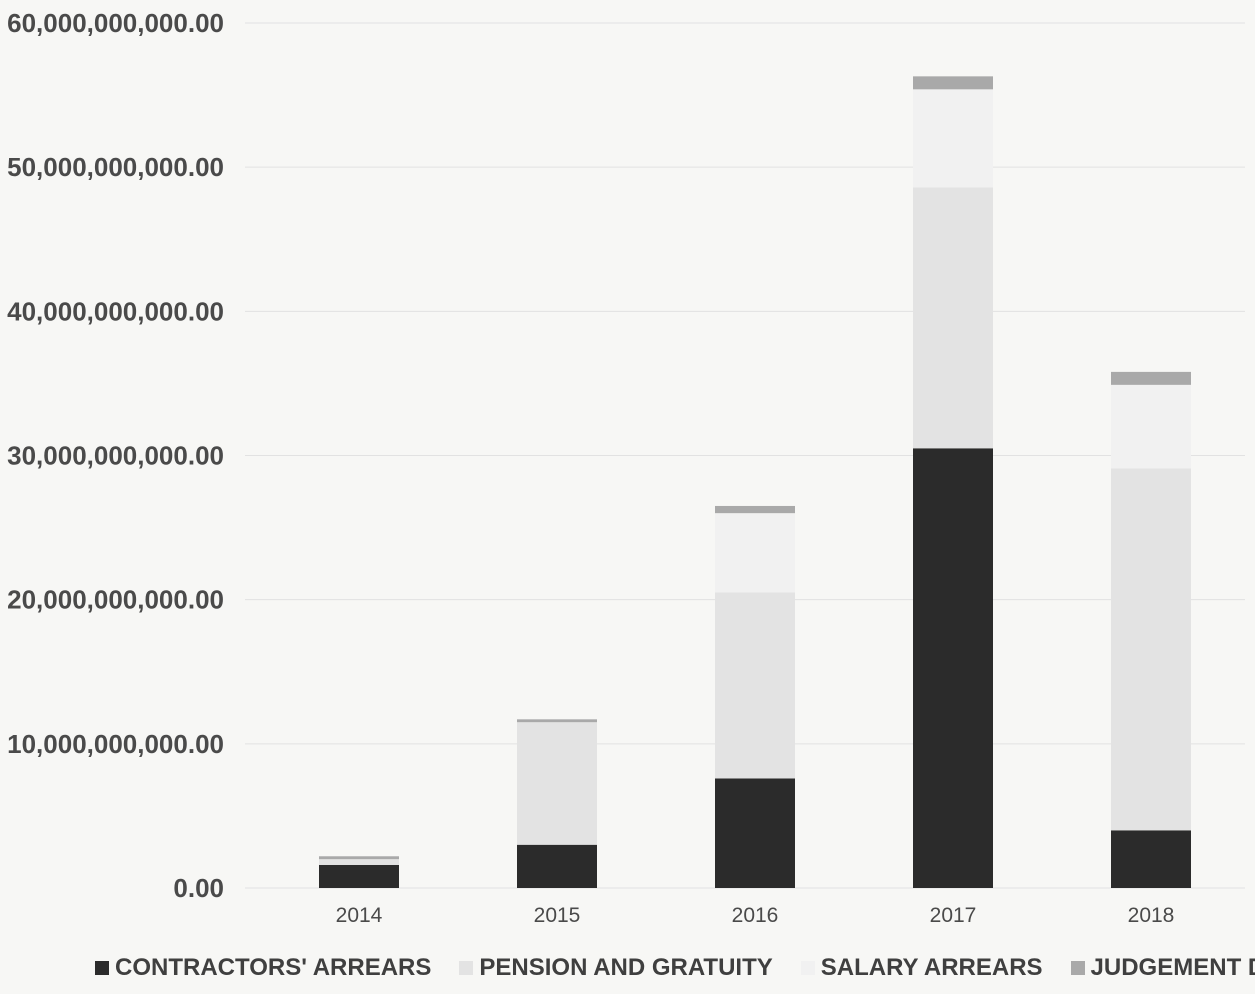 The image size is (1255, 994). What do you see at coordinates (953, 915) in the screenshot?
I see `x-tick-label: 2017` at bounding box center [953, 915].